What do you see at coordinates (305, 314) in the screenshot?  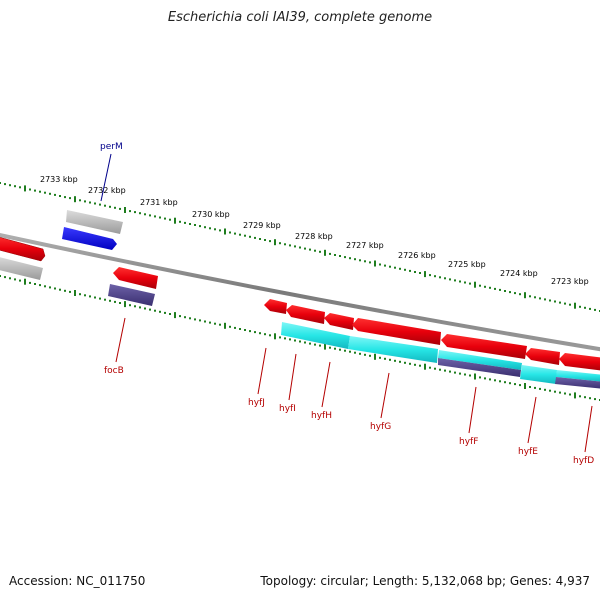 I see `gene-feature-hyfI` at bounding box center [305, 314].